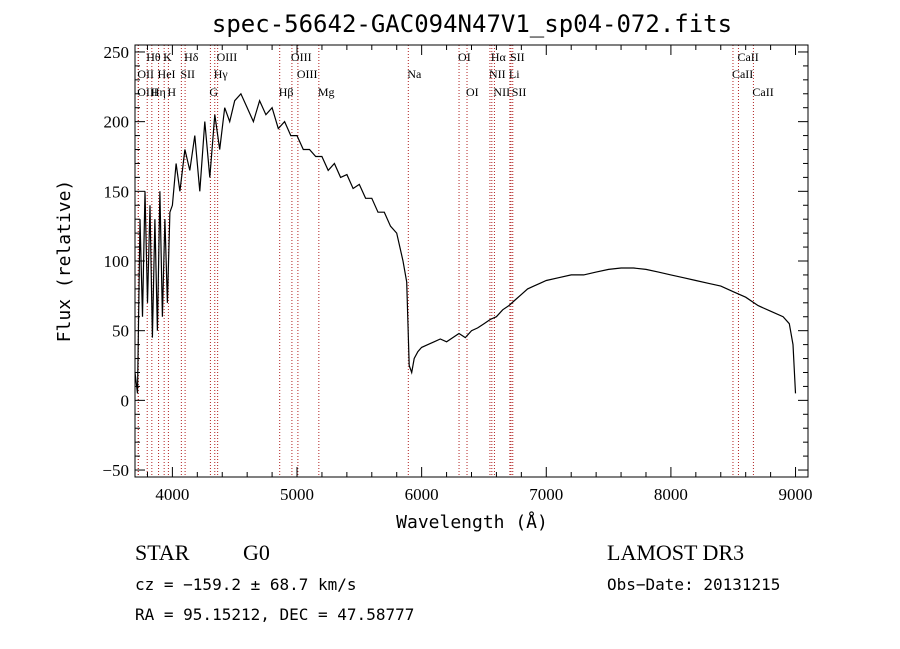  What do you see at coordinates (221, 74) in the screenshot?
I see `spectral-line-label: Hγ` at bounding box center [221, 74].